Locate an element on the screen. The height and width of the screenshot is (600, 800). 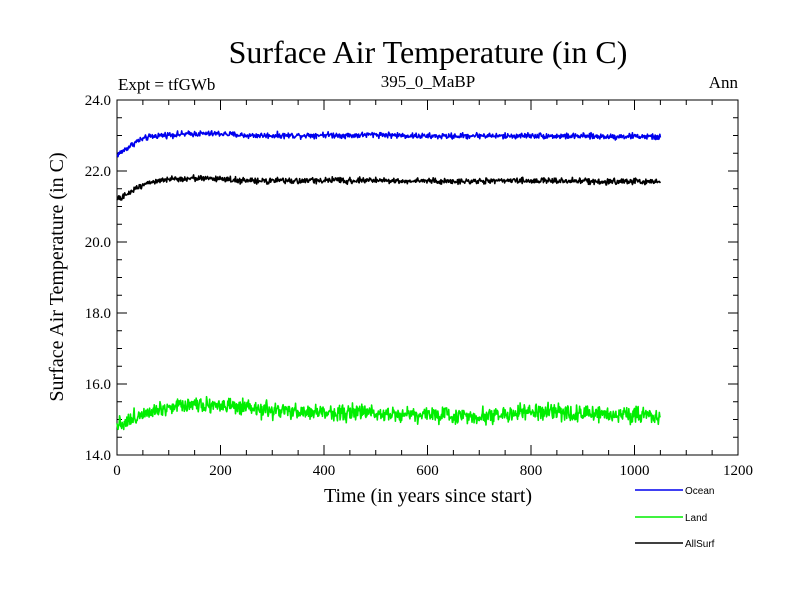
legend-label-ocean: Ocean is located at coordinates (699, 491).